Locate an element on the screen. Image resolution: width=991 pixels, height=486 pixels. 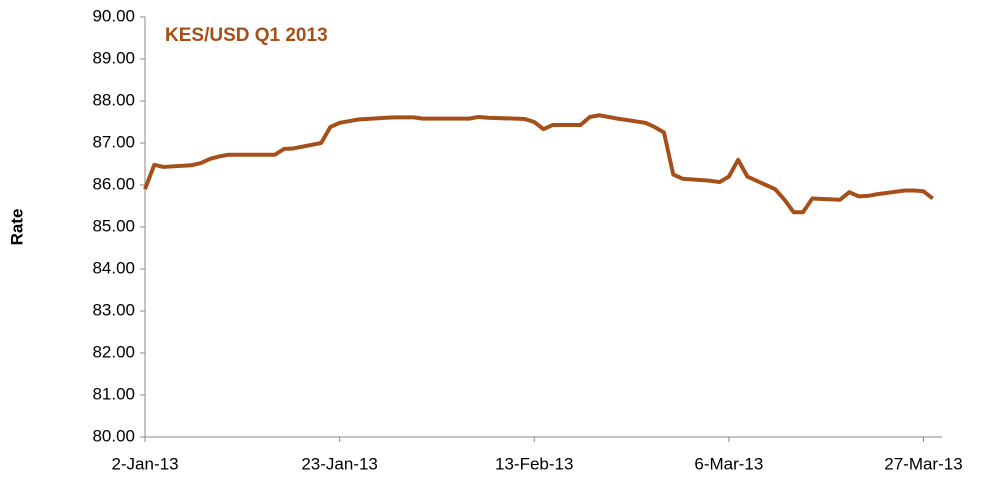
y-tick-label: 89.00 is located at coordinates (113, 57).